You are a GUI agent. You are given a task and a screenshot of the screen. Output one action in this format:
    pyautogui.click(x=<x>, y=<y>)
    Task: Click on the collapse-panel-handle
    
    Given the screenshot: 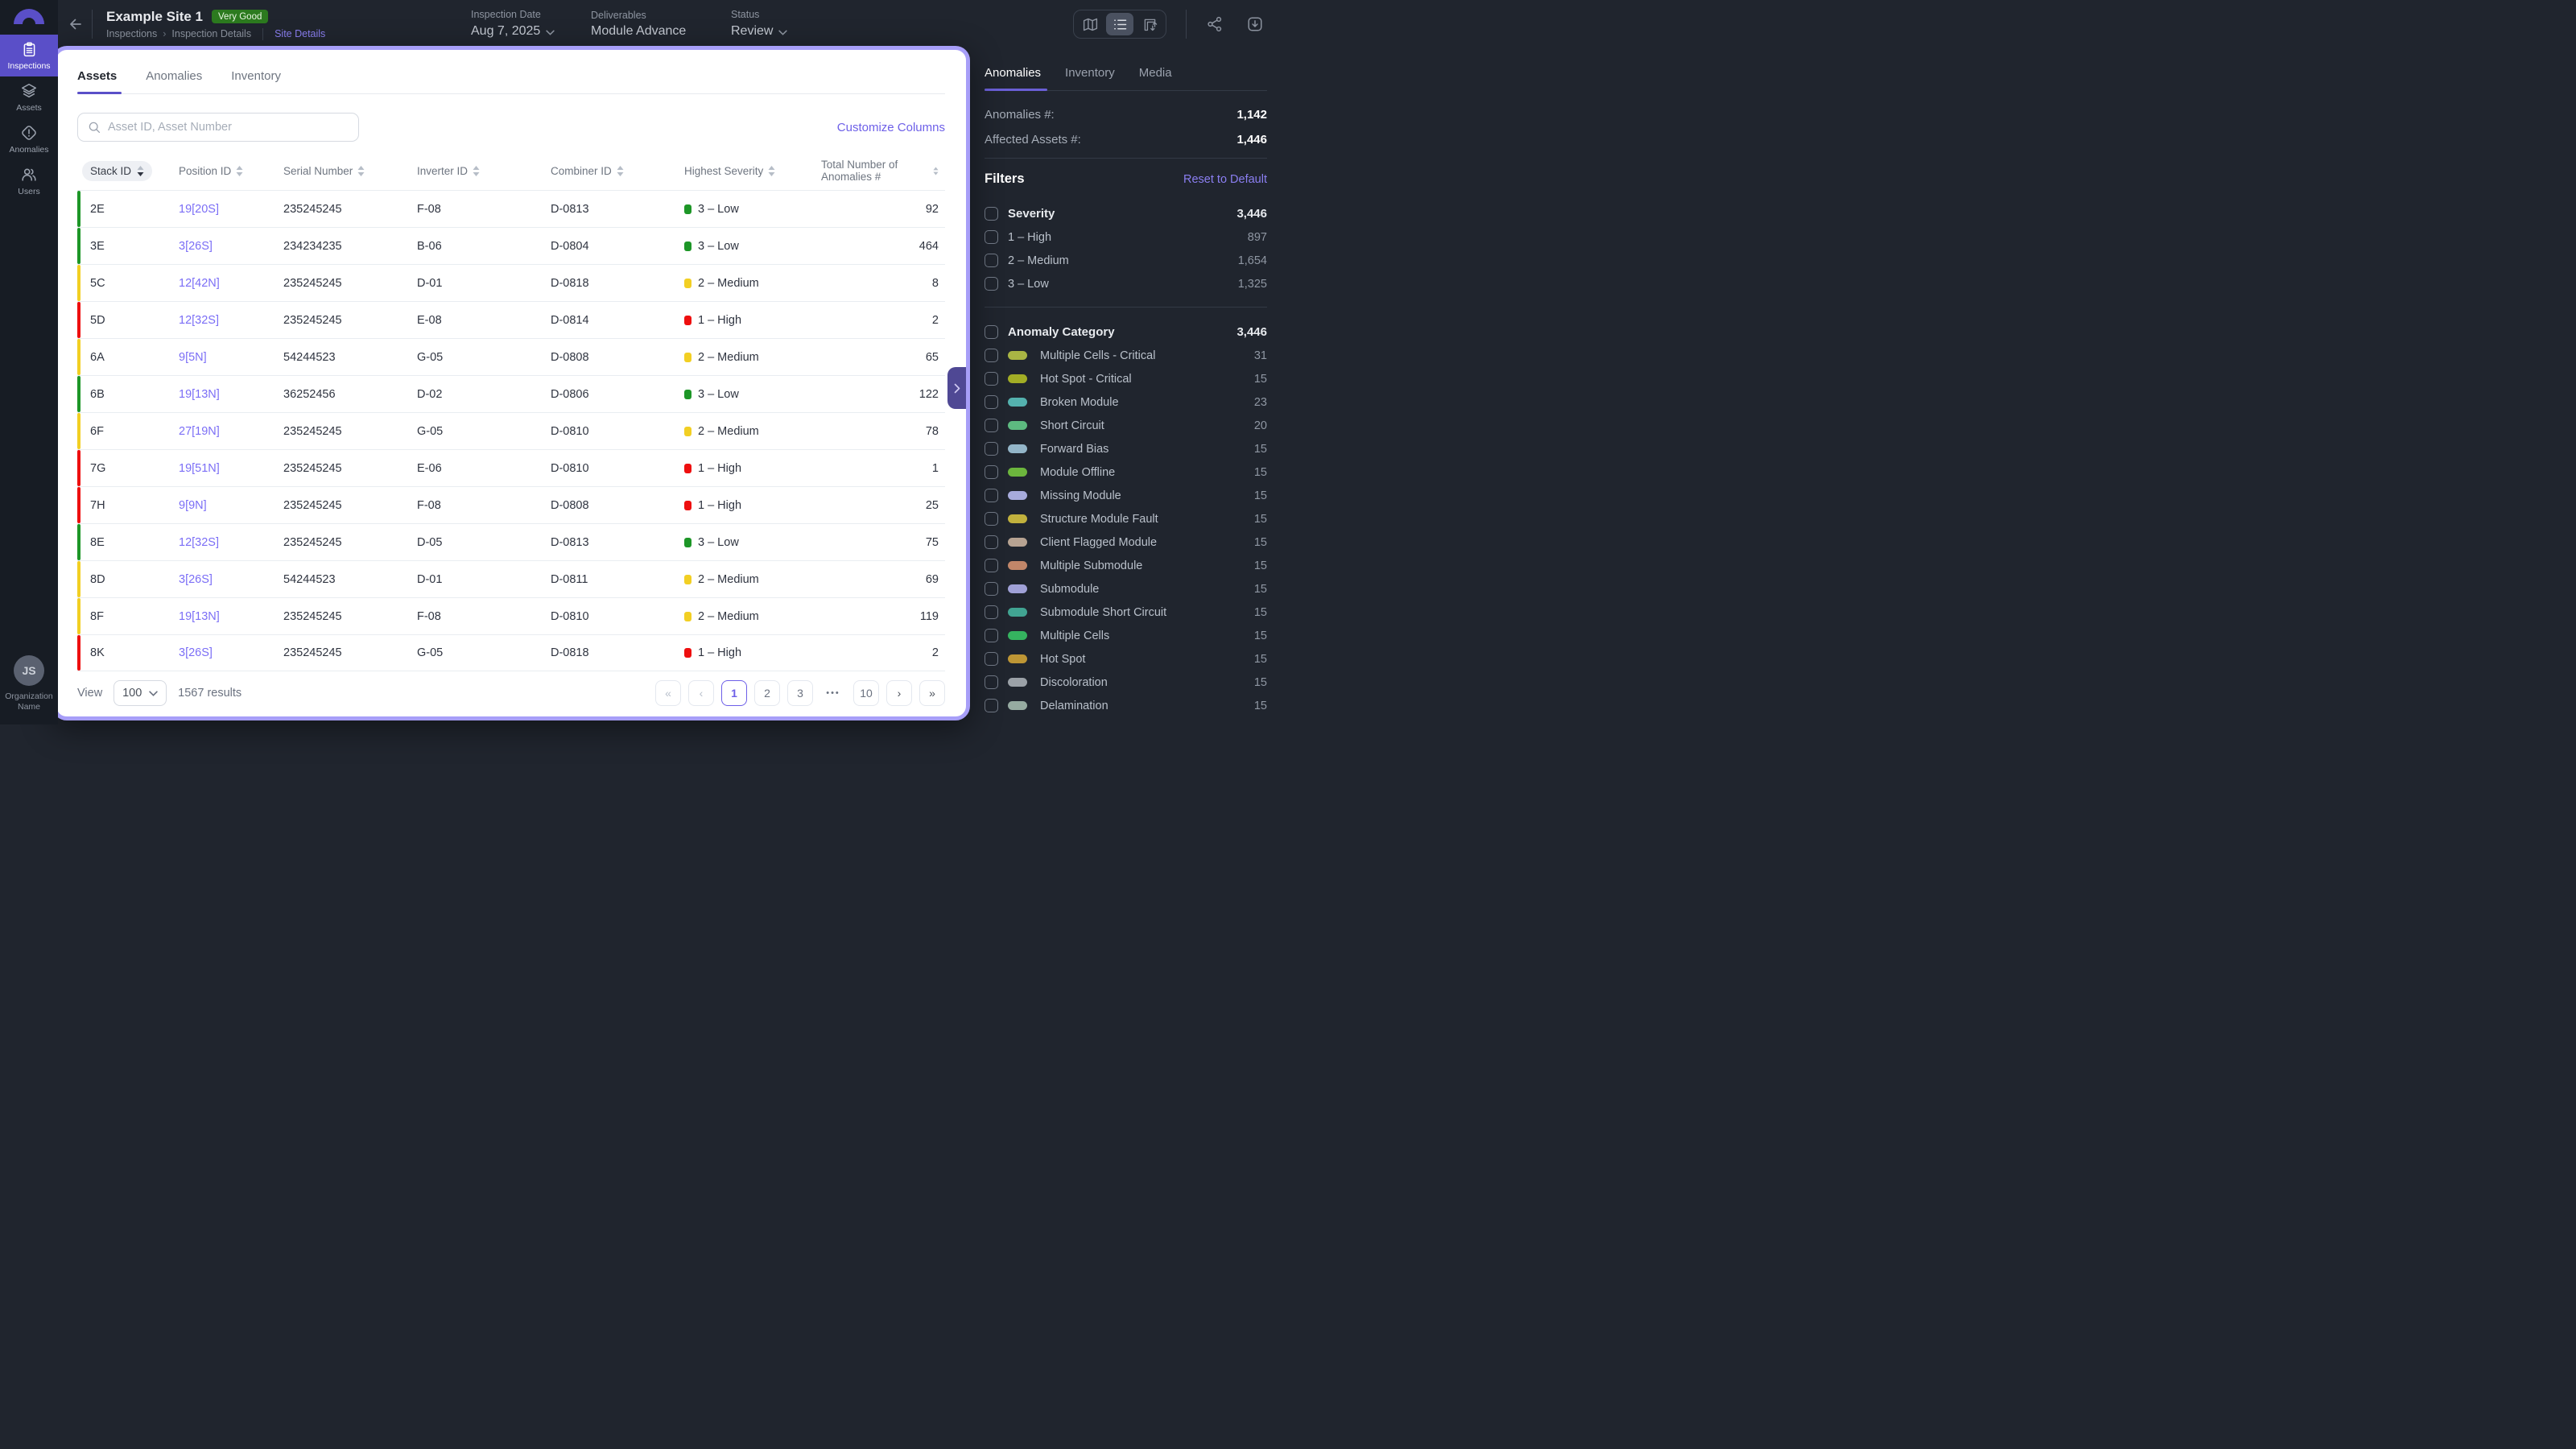 What is the action you would take?
    pyautogui.click(x=956, y=388)
    